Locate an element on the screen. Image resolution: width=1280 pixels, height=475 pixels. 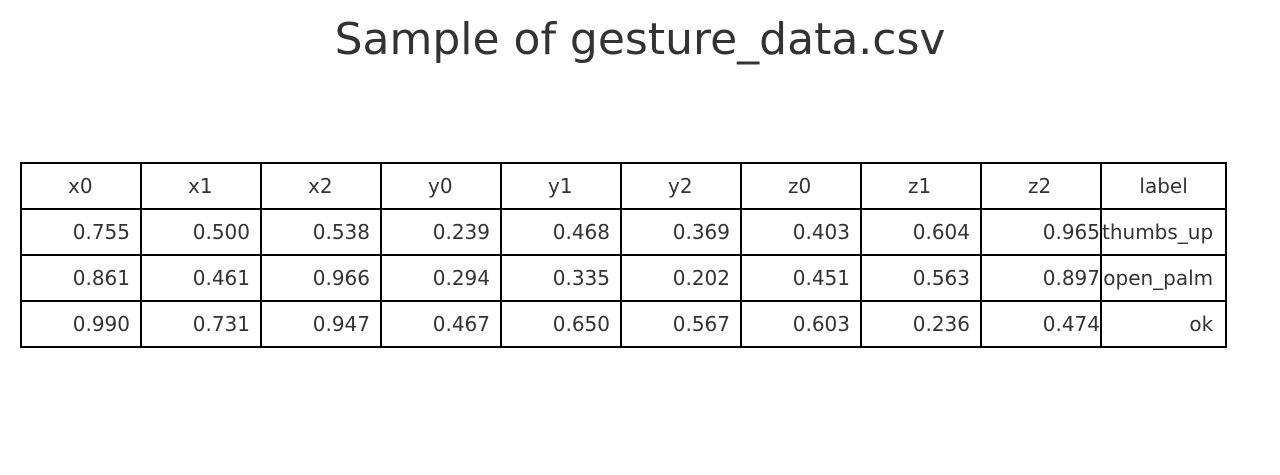
table-cell: 0.451 is located at coordinates (801, 278).